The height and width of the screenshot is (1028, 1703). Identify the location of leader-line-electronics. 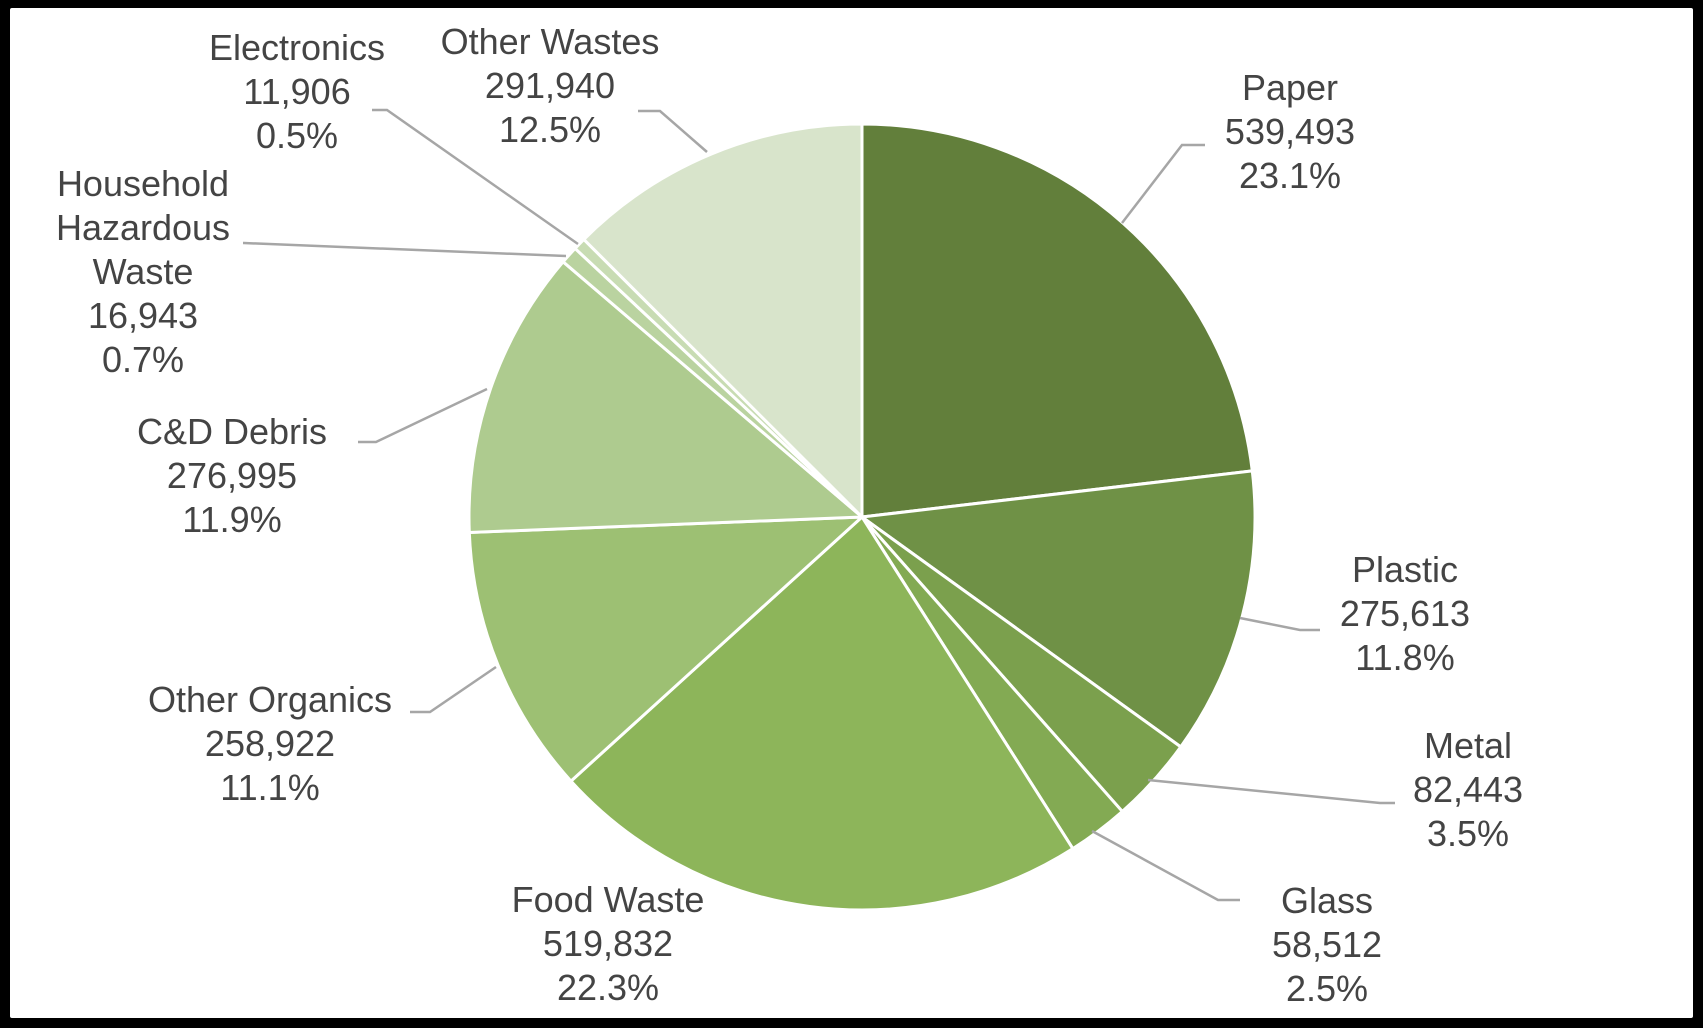
(475, 177).